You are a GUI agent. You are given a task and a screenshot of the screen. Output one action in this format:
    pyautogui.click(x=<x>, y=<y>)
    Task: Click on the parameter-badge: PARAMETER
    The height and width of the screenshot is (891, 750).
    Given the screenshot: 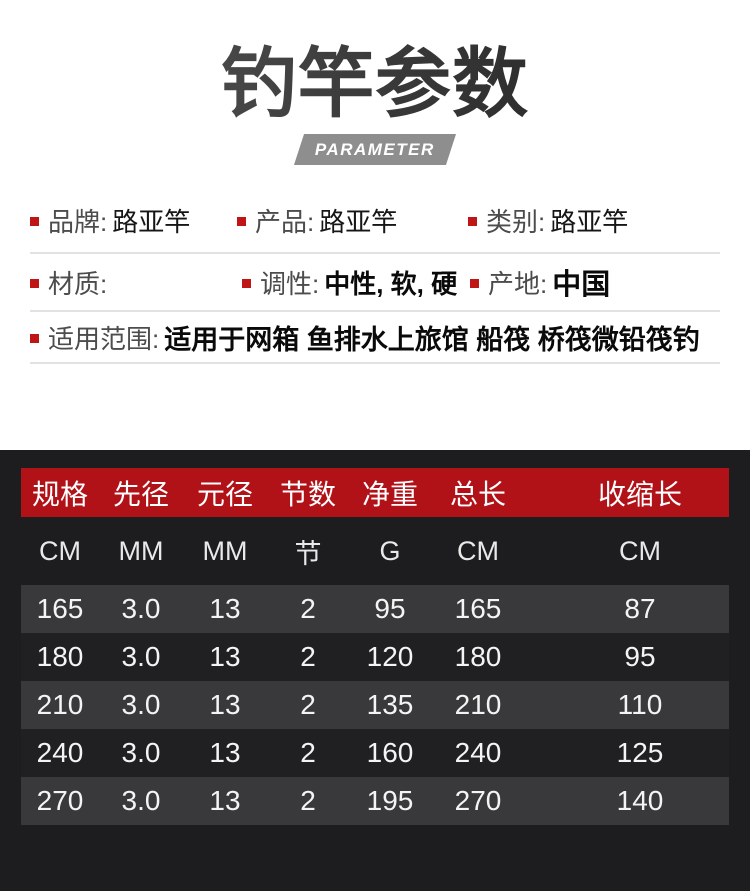 What is the action you would take?
    pyautogui.click(x=375, y=150)
    